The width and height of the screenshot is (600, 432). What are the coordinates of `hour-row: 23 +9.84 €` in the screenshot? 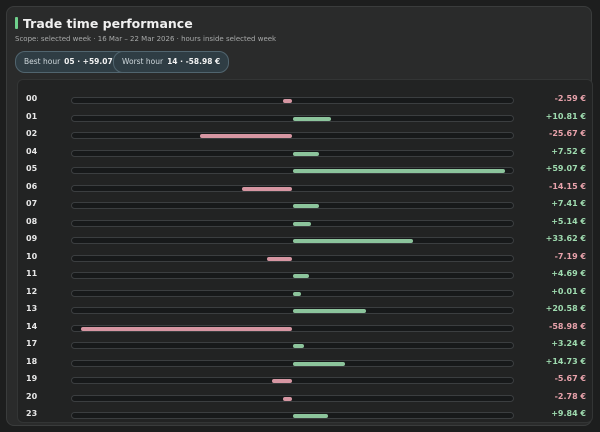 It's located at (305, 414).